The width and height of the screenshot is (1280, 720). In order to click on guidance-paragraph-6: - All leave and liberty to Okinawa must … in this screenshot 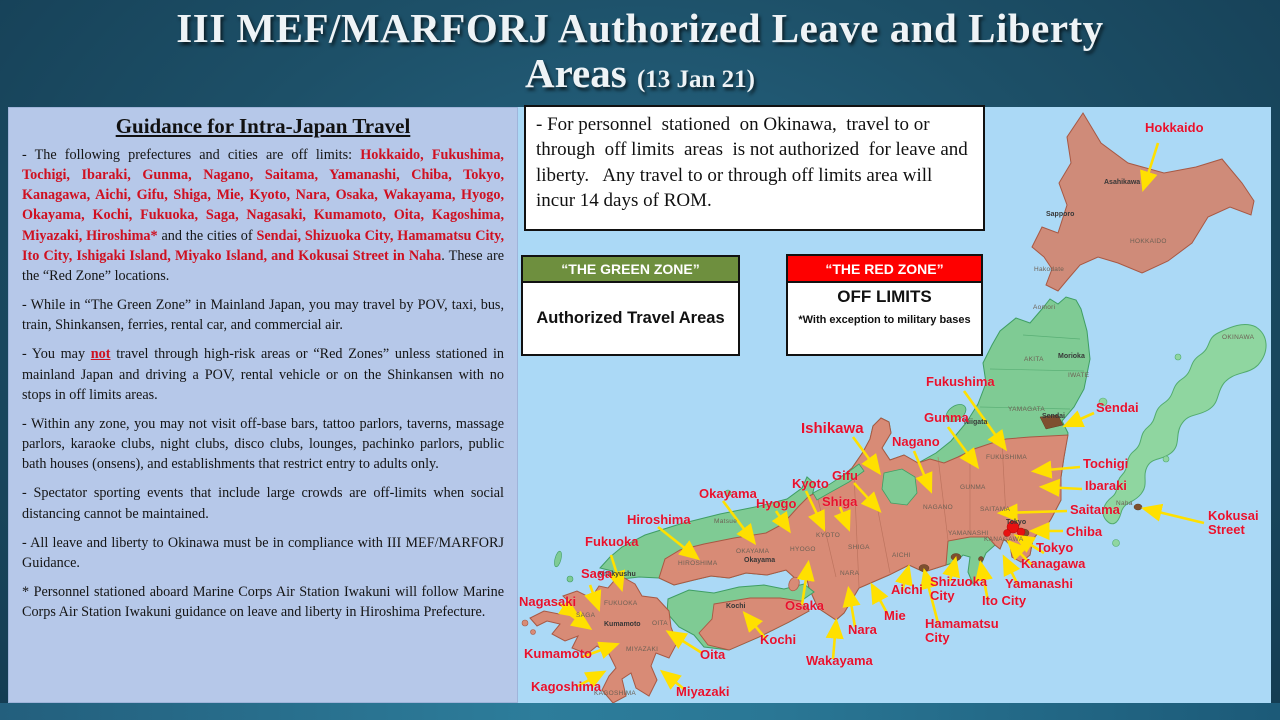, I will do `click(263, 552)`.